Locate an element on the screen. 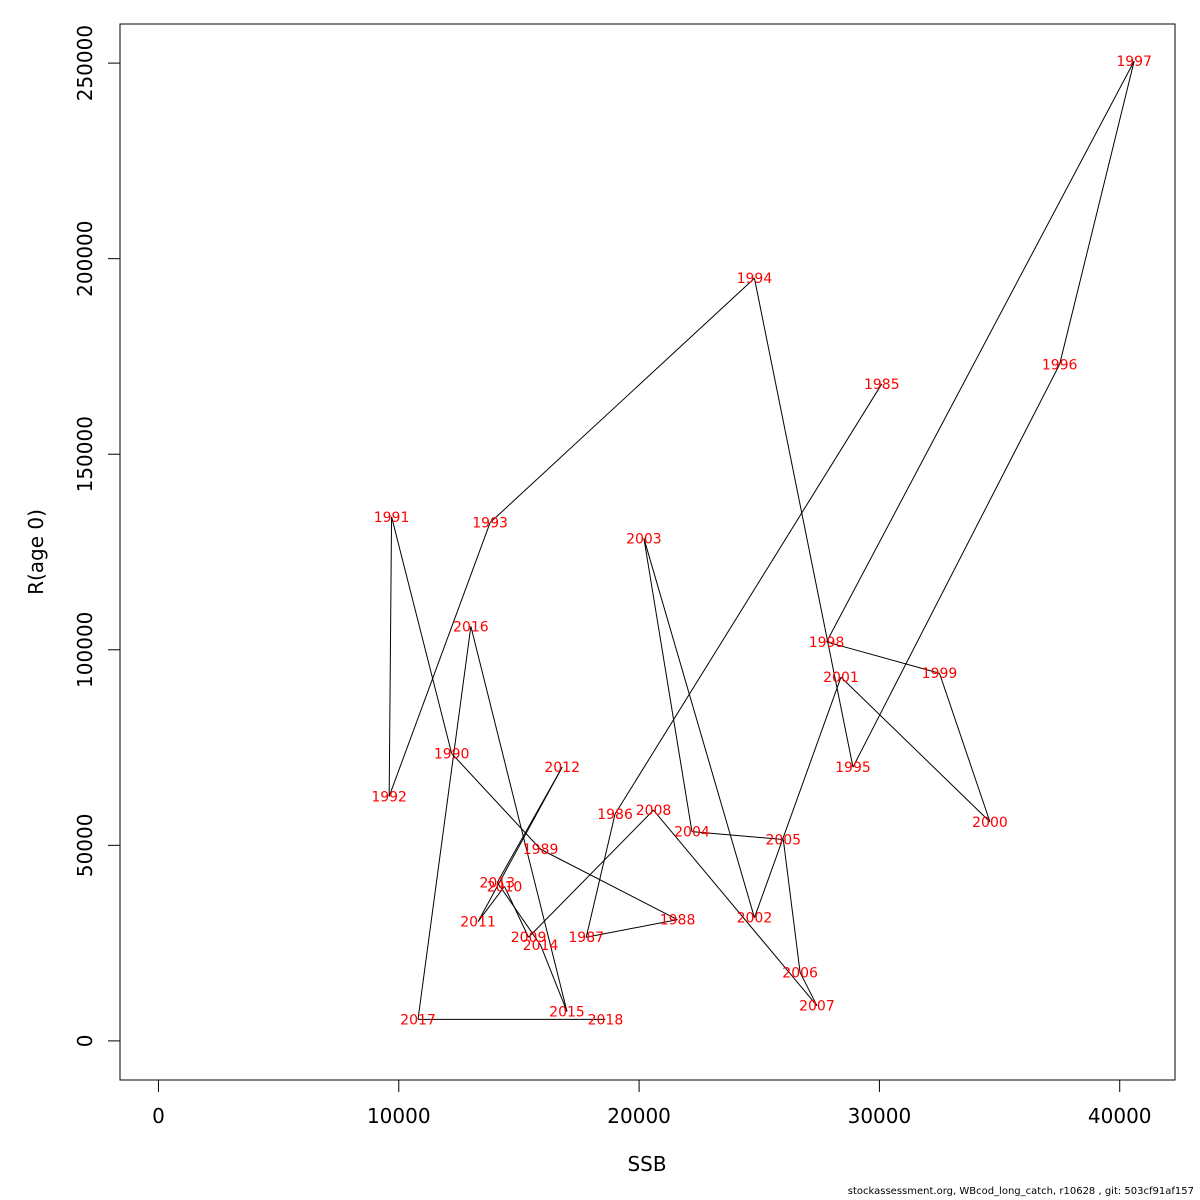 This screenshot has width=1200, height=1200. x-tick-label: 40000 is located at coordinates (1120, 1116).